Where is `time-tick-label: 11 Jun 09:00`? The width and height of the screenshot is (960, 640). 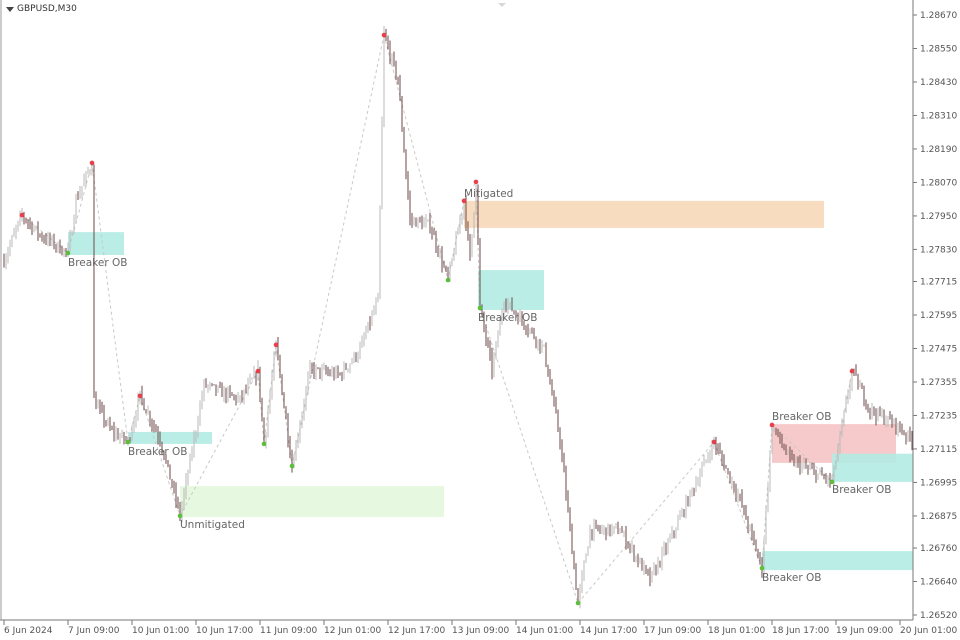
time-tick-label: 11 Jun 09:00 is located at coordinates (288, 631).